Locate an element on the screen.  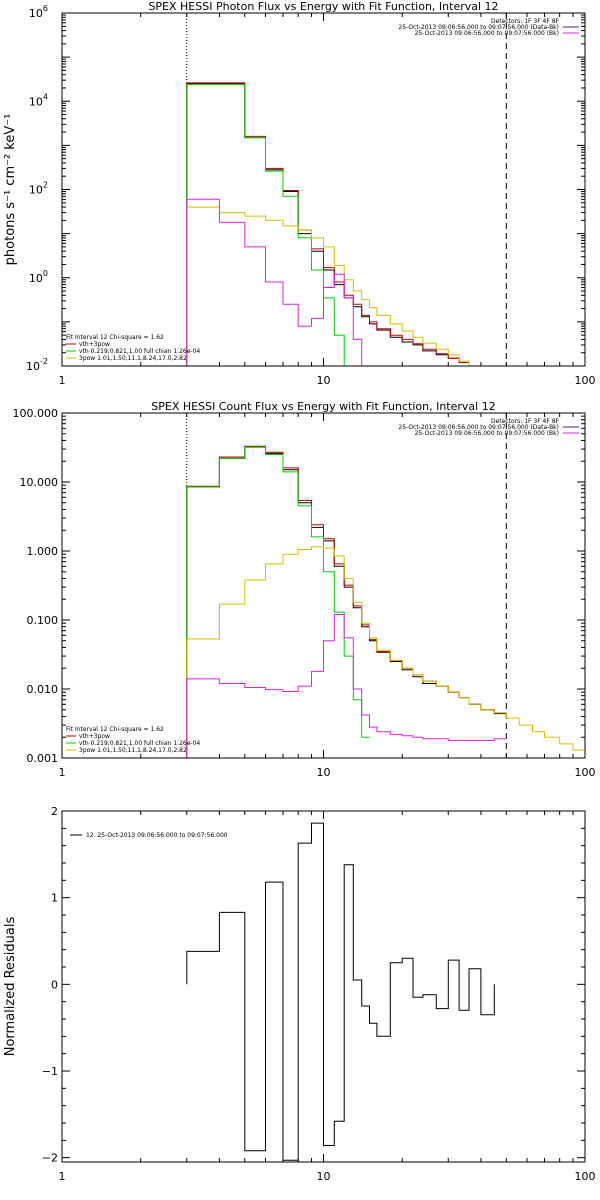
y-tick-label: 10⁴ is located at coordinates (38, 100).